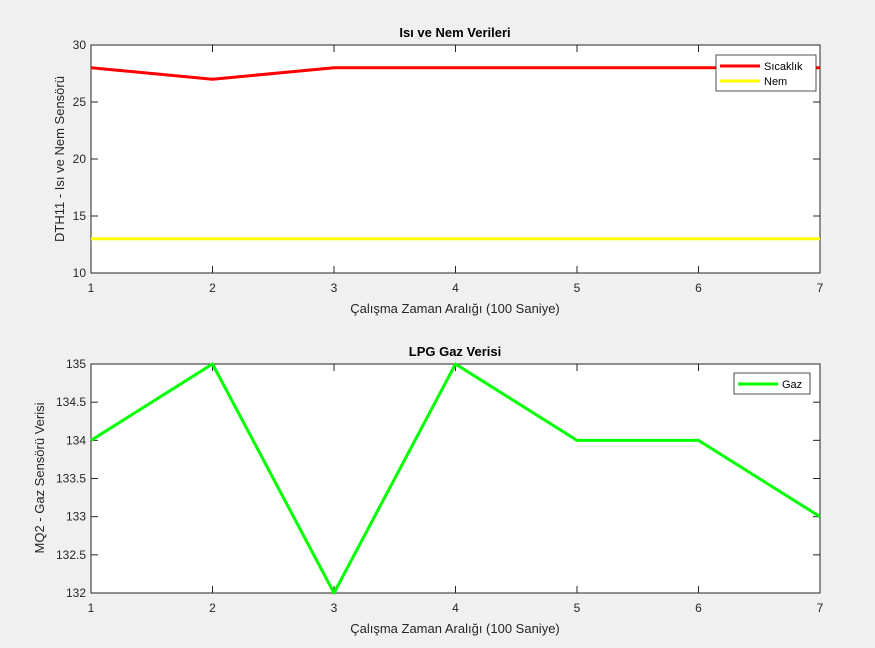 Image resolution: width=875 pixels, height=648 pixels. What do you see at coordinates (455, 73) in the screenshot?
I see `series-line-s-cakl-k` at bounding box center [455, 73].